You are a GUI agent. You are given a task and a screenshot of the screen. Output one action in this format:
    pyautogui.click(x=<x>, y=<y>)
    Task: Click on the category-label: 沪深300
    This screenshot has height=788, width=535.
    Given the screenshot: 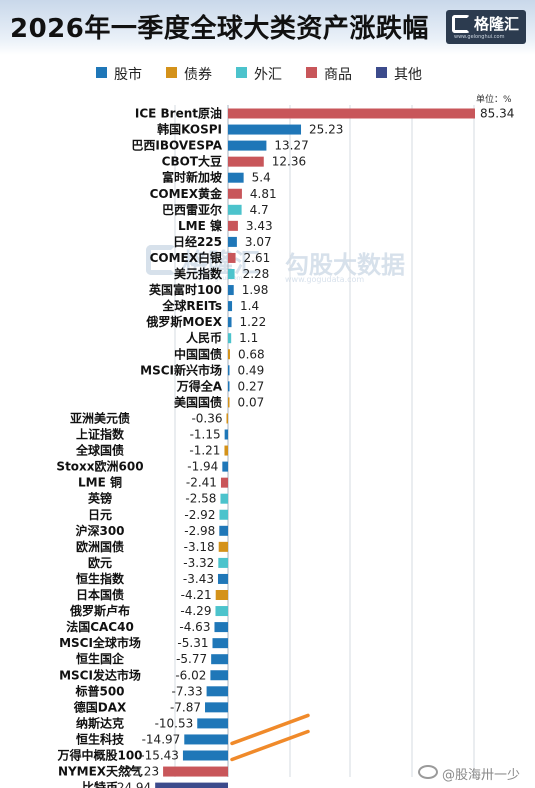 What is the action you would take?
    pyautogui.click(x=99, y=530)
    